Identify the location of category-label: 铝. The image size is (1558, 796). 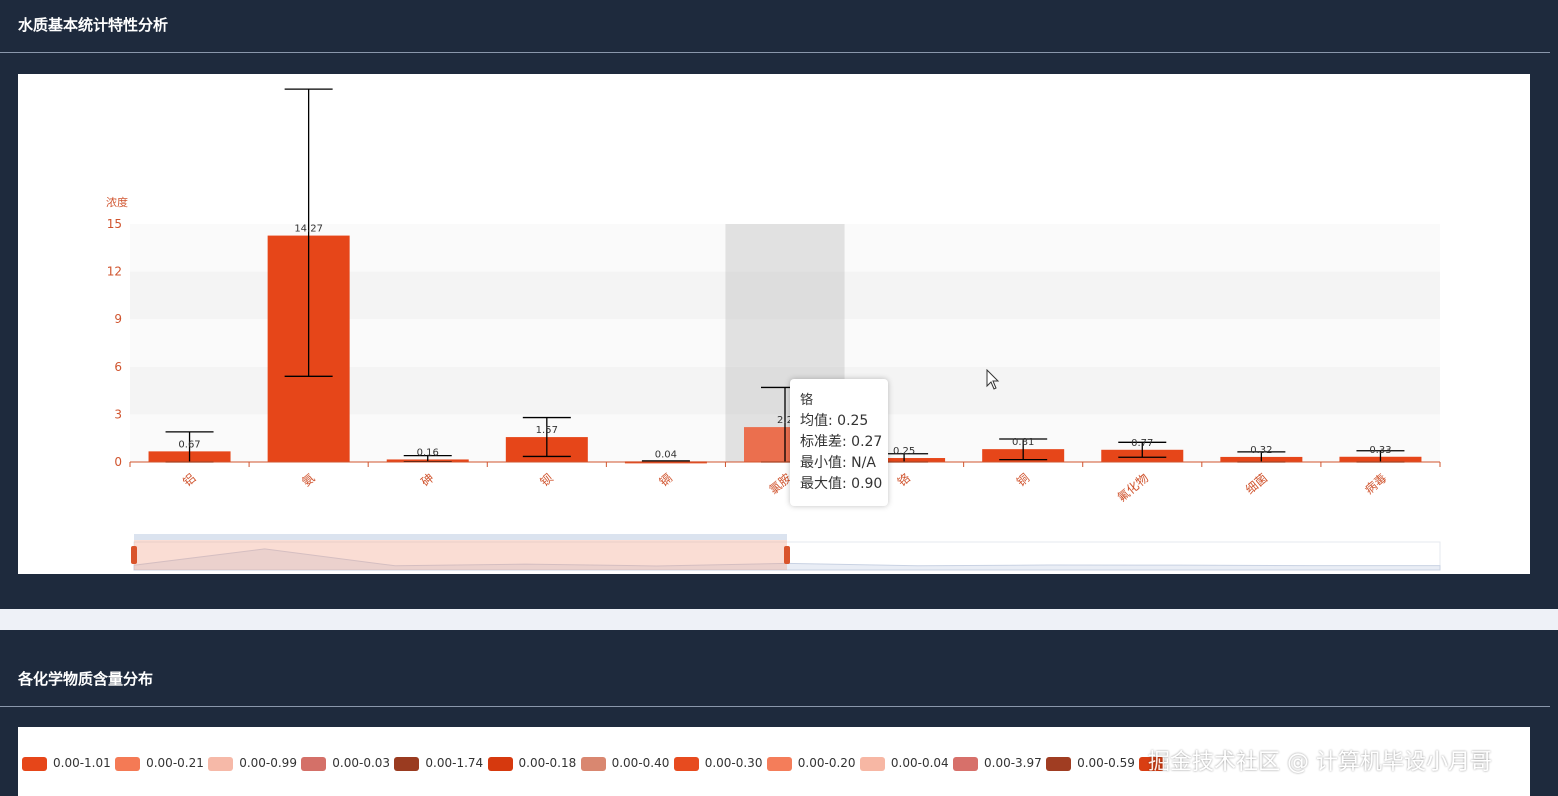
(189, 479).